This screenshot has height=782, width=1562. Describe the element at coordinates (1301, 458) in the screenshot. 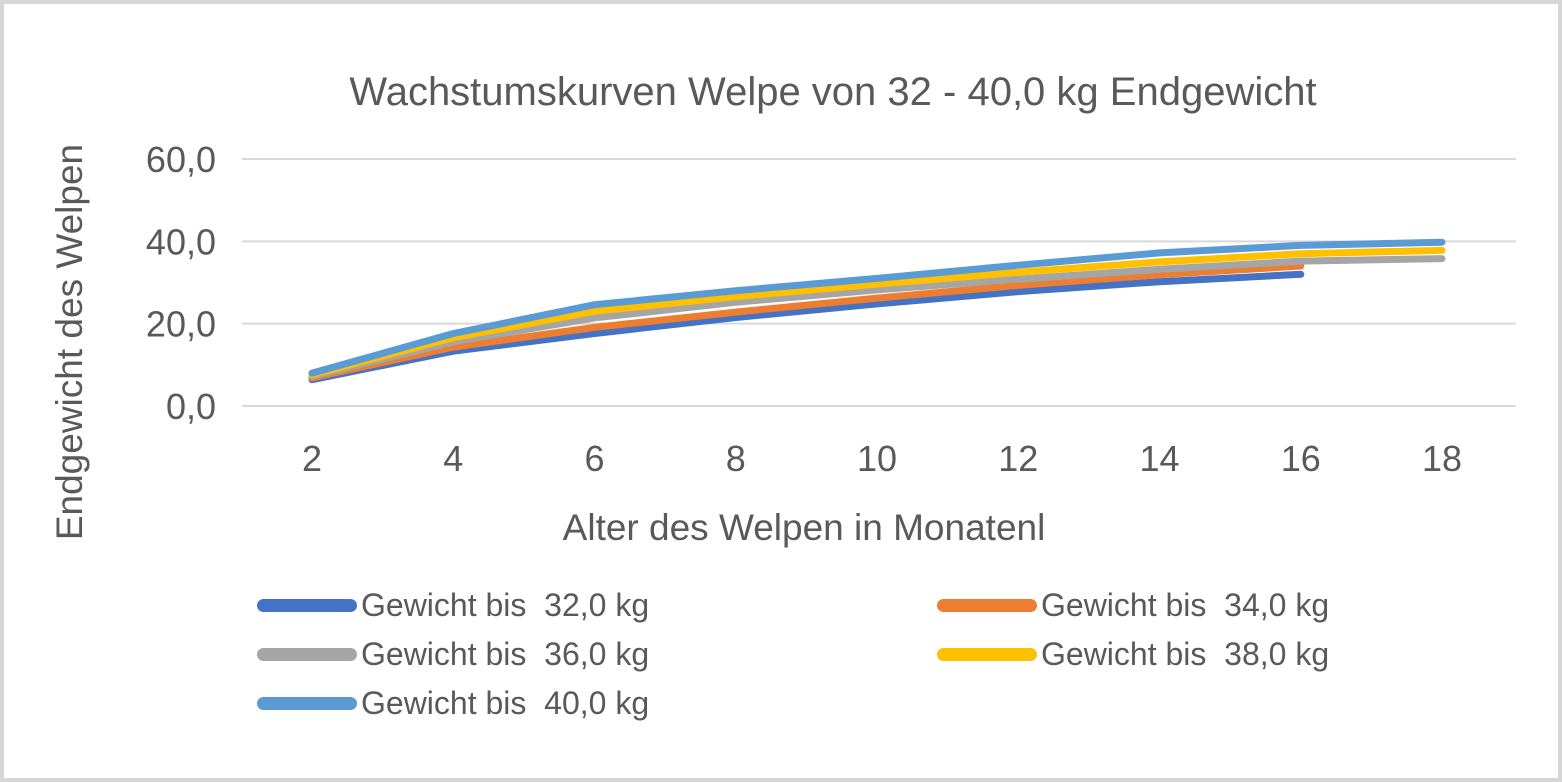

I see `x-tick-label: 16` at that location.